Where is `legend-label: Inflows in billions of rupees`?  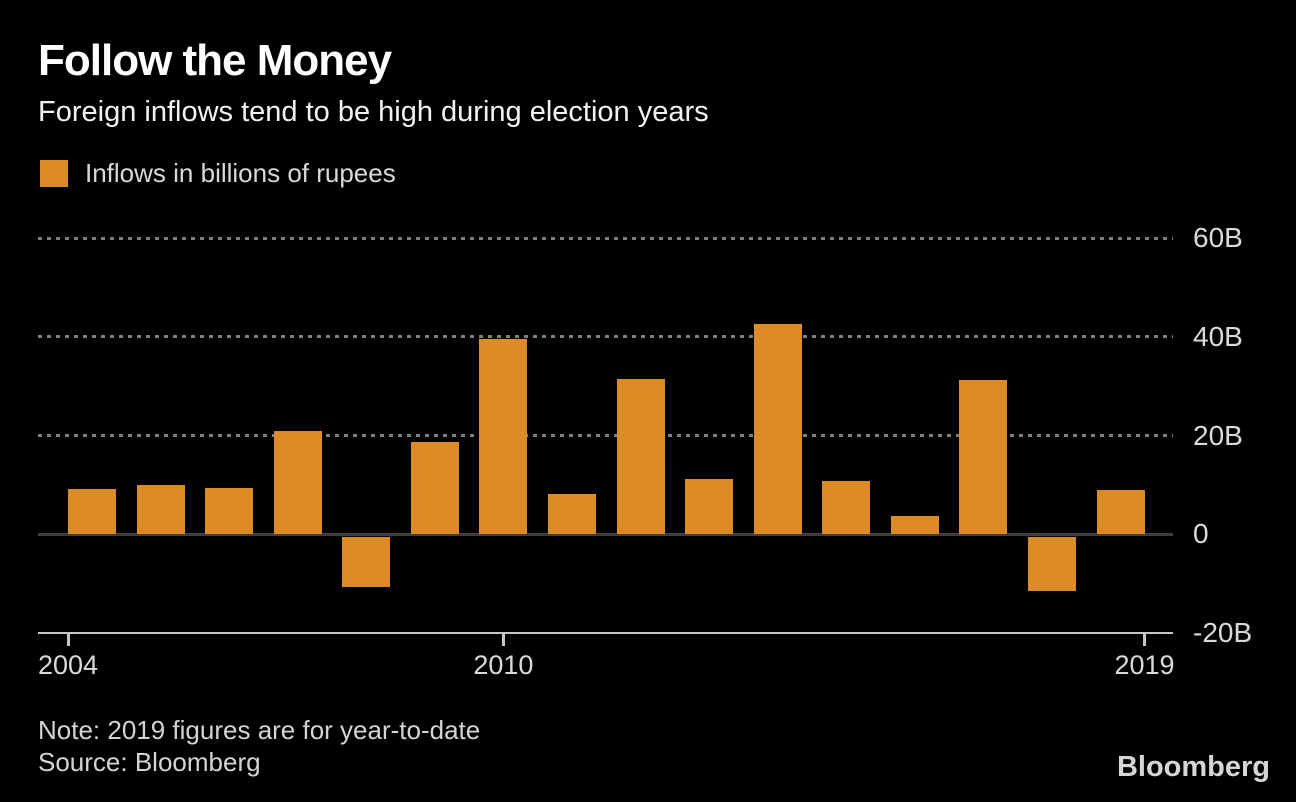 legend-label: Inflows in billions of rupees is located at coordinates (240, 173).